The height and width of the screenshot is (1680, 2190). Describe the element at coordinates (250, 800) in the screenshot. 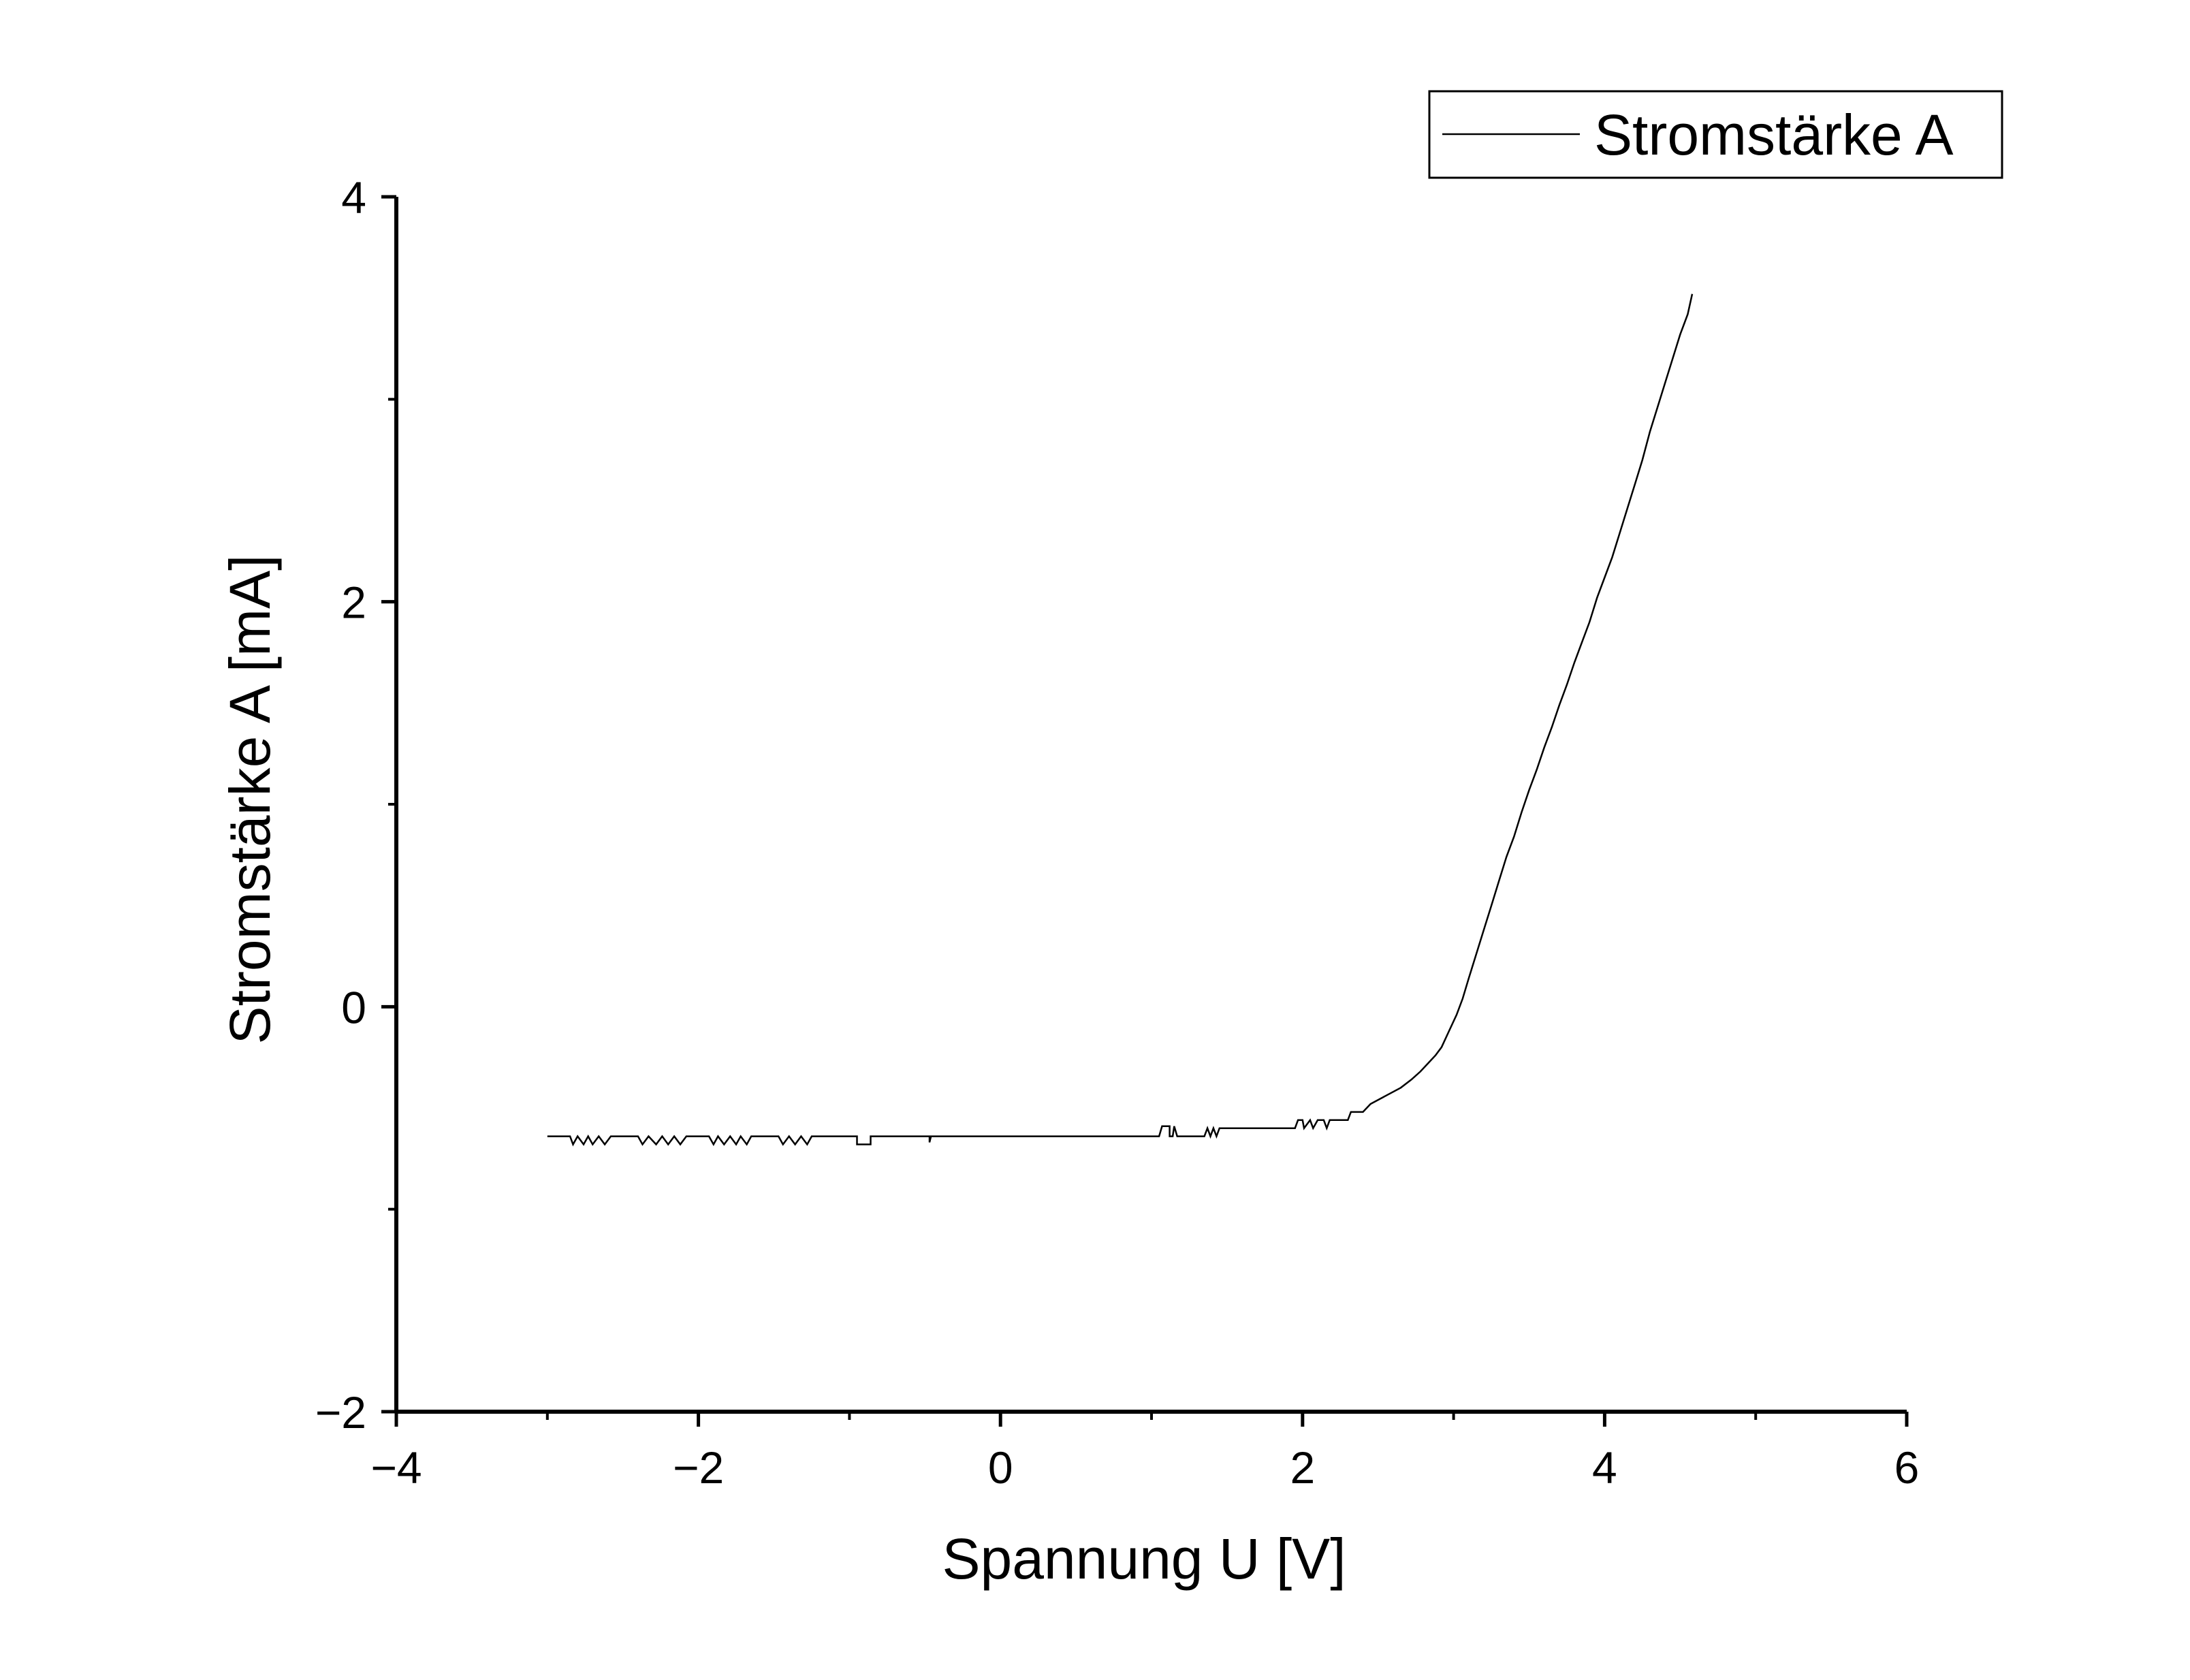

I see `y-axis-title: Stromstärke A [mA]` at that location.